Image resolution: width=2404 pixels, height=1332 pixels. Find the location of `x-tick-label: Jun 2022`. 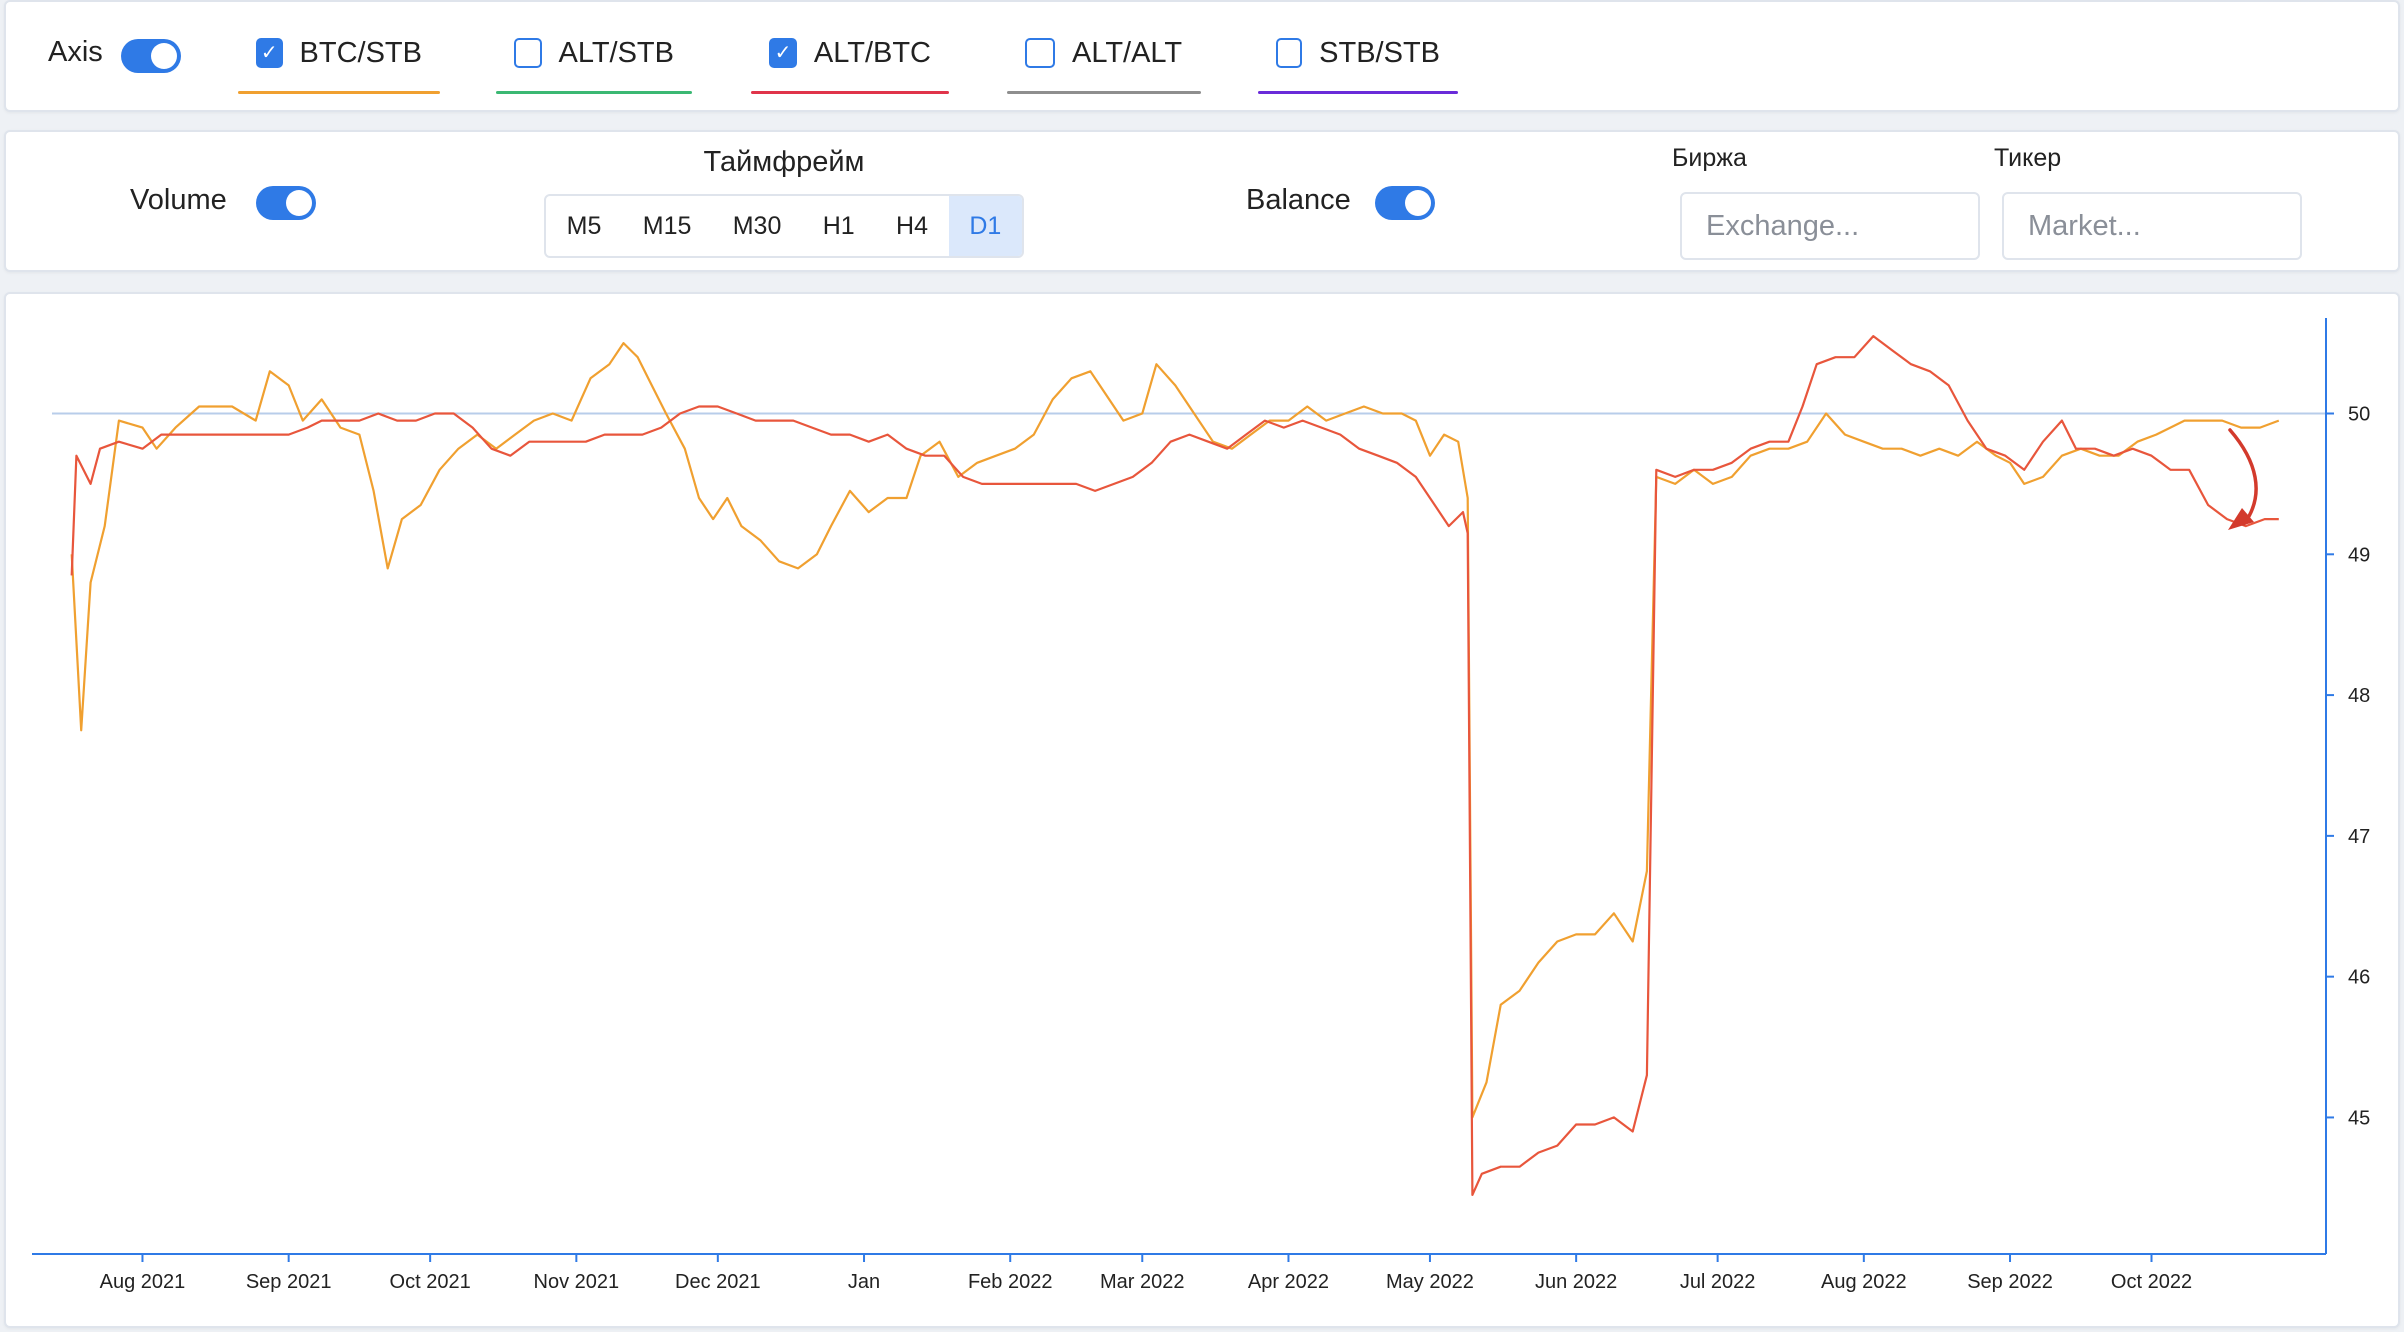

x-tick-label: Jun 2022 is located at coordinates (1576, 1282).